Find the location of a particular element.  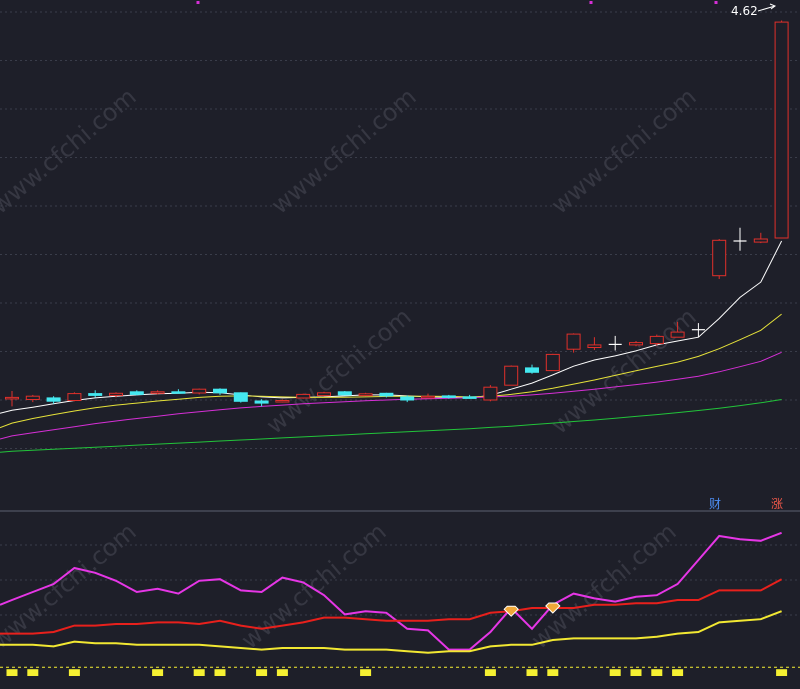

price-annotation: 4.62 is located at coordinates (754, 10).